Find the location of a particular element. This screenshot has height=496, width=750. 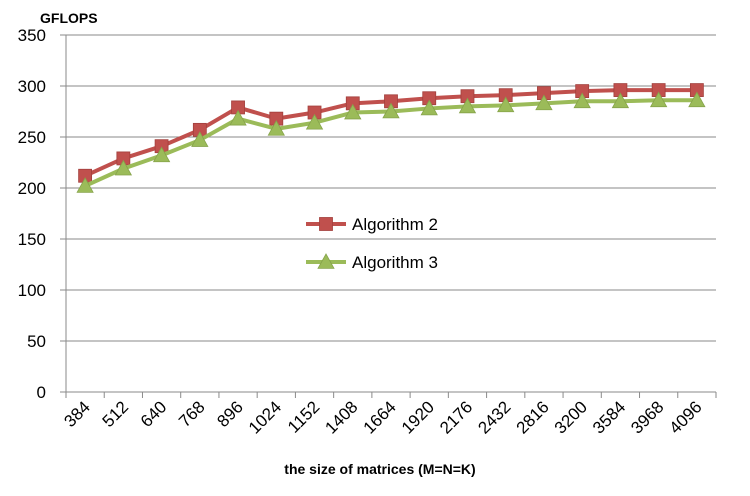

legend: Algorithm 2 Algorithm 3 is located at coordinates (372, 243).